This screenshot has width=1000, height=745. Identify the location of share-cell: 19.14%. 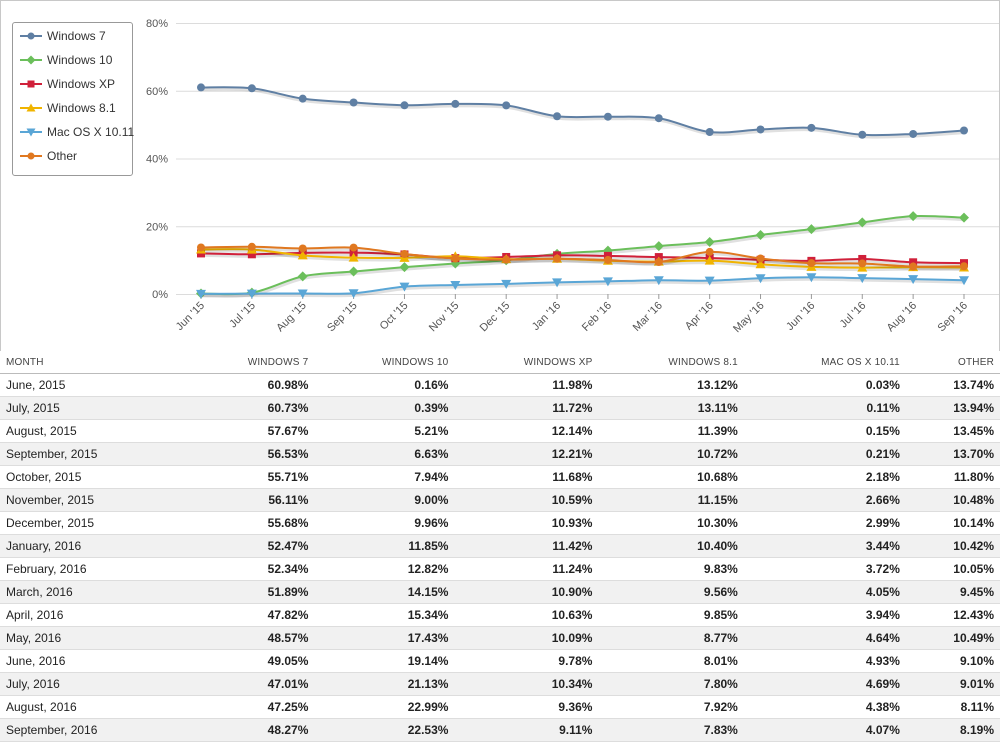
(384, 661).